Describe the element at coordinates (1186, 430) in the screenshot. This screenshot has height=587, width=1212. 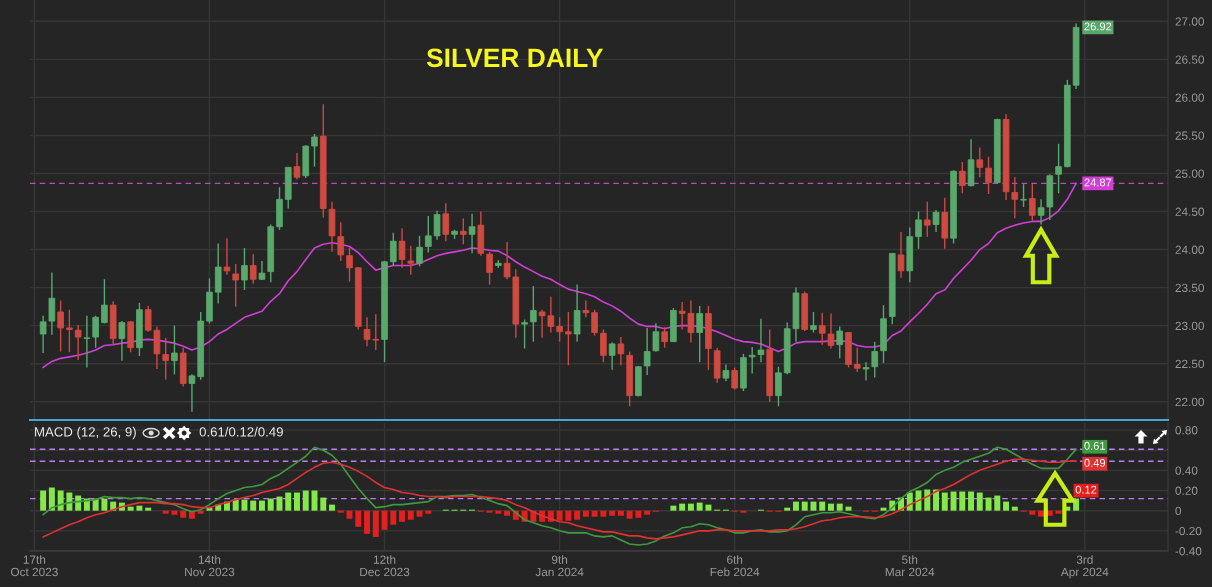
I see `y-tick-label: 0.80` at that location.